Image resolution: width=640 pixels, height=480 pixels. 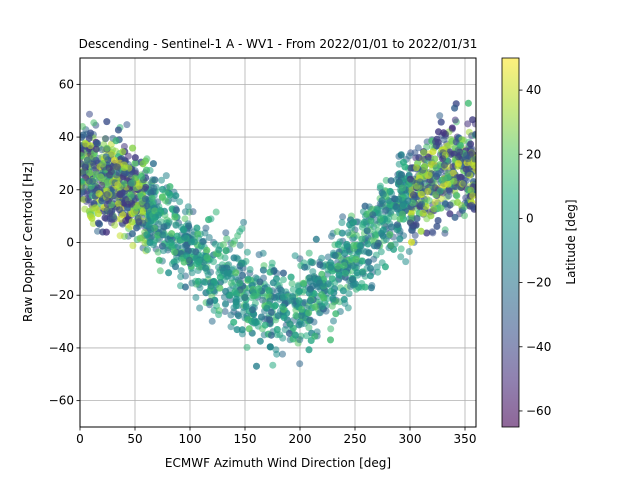 I want to click on x-tick-label: 150, so click(x=245, y=439).